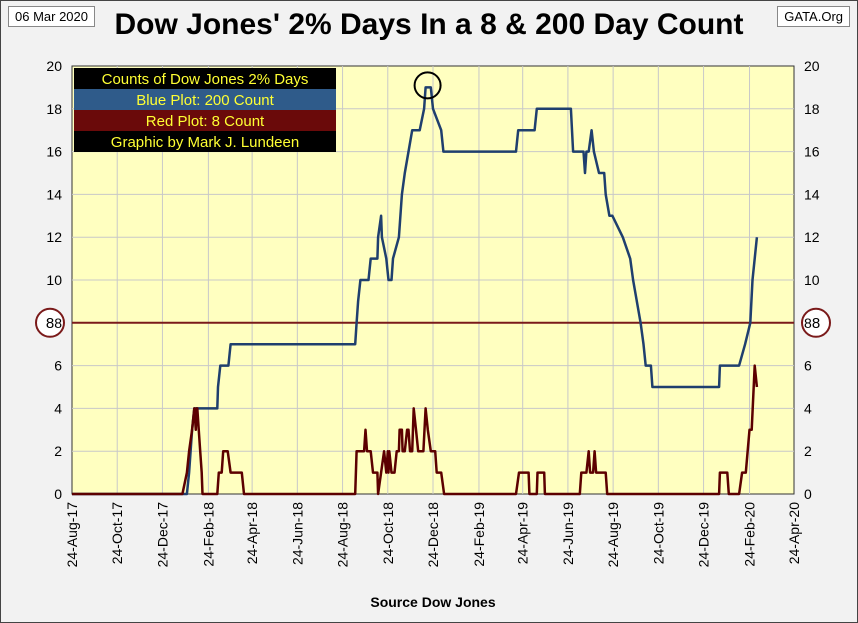 The image size is (858, 623). I want to click on reference-marker-right, so click(816, 322).